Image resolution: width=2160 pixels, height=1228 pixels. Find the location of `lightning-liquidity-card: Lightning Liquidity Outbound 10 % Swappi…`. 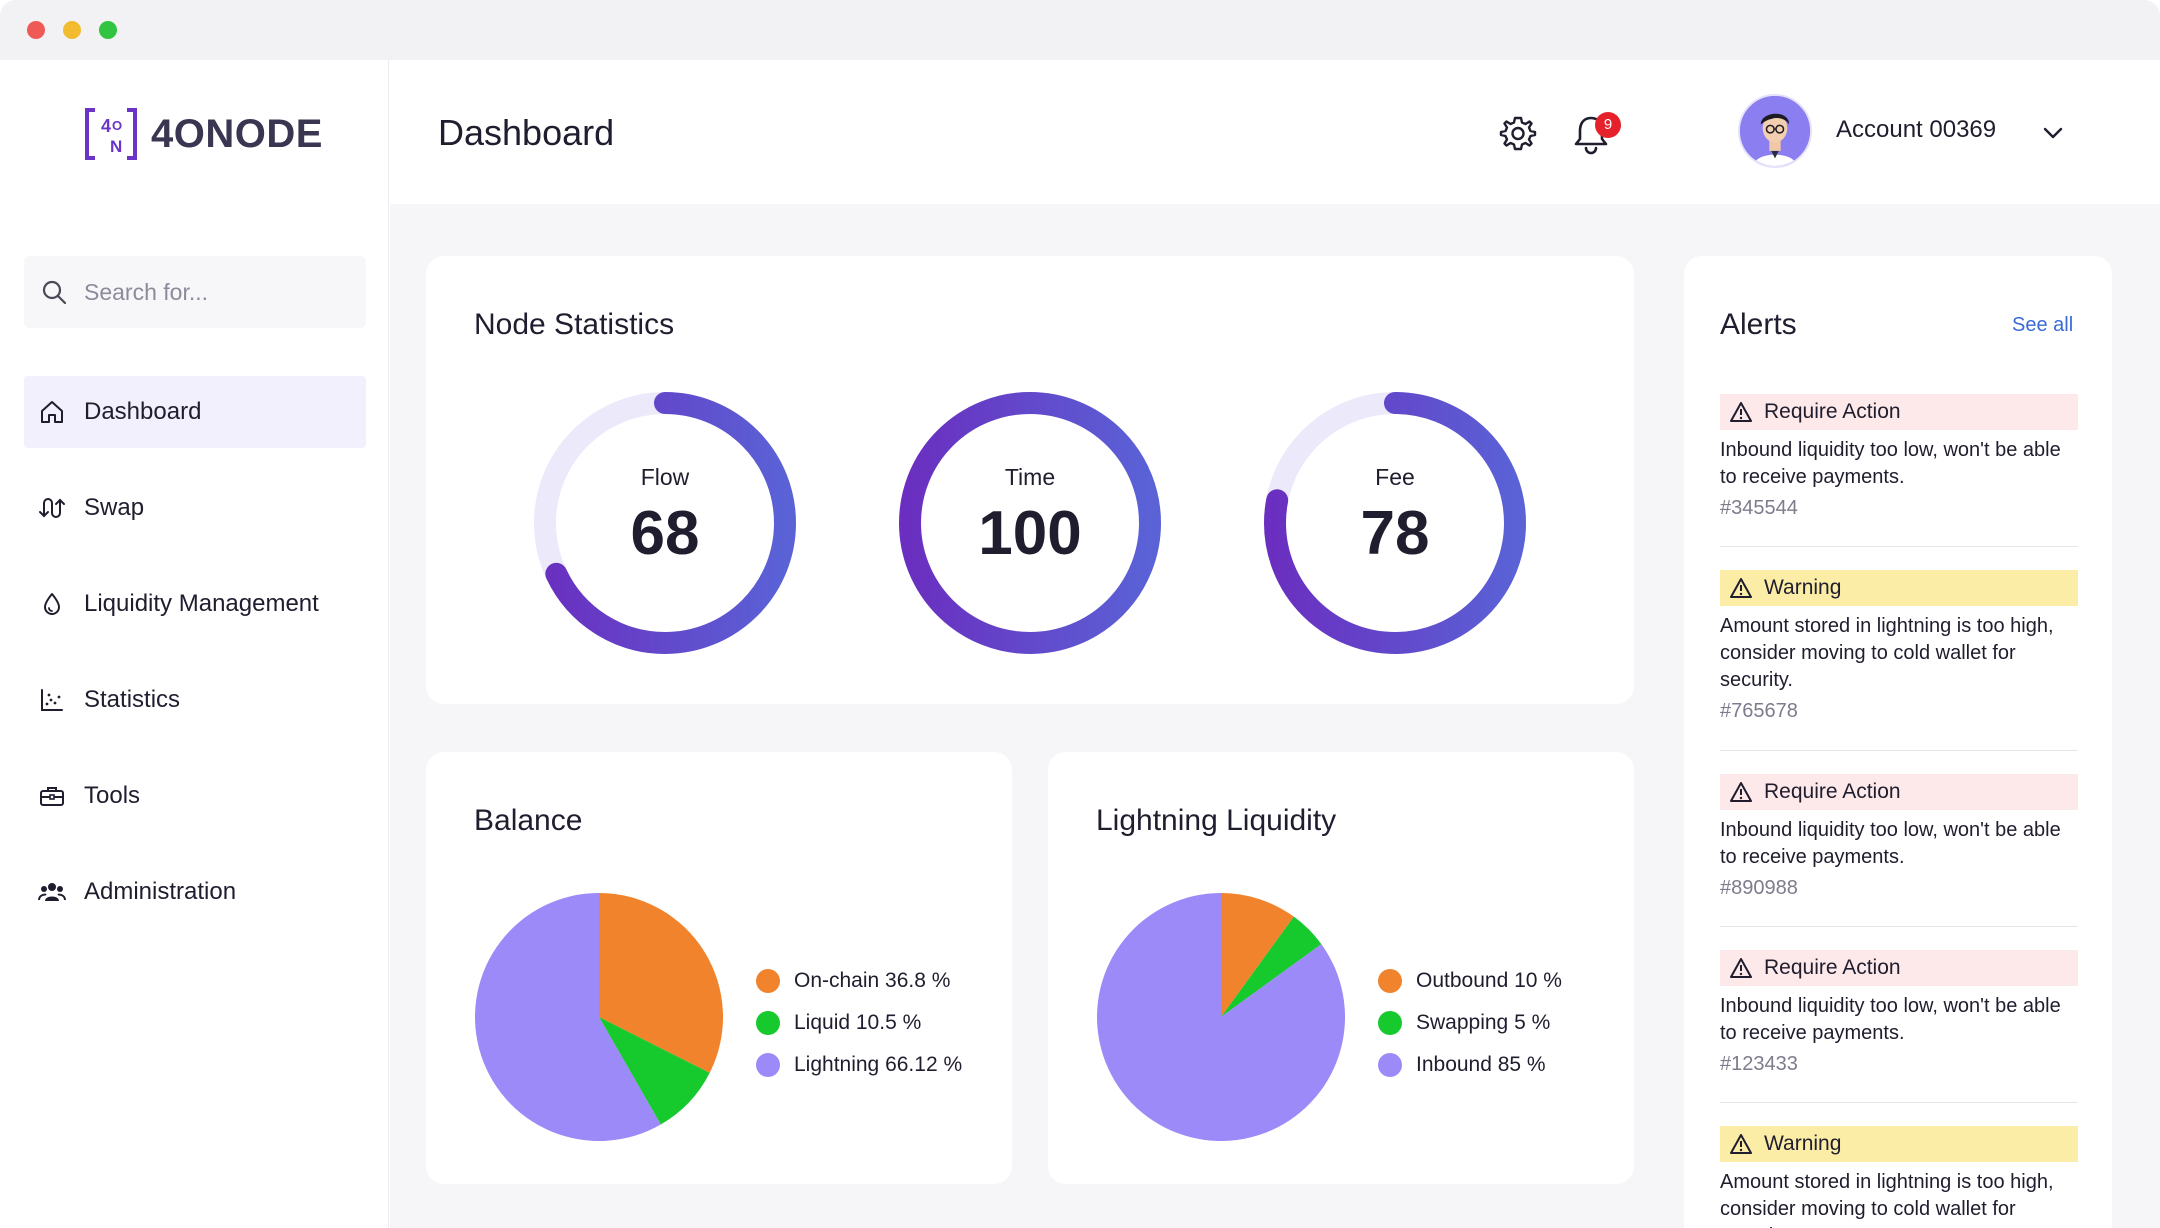

lightning-liquidity-card: Lightning Liquidity Outbound 10 % Swappi… is located at coordinates (1341, 968).